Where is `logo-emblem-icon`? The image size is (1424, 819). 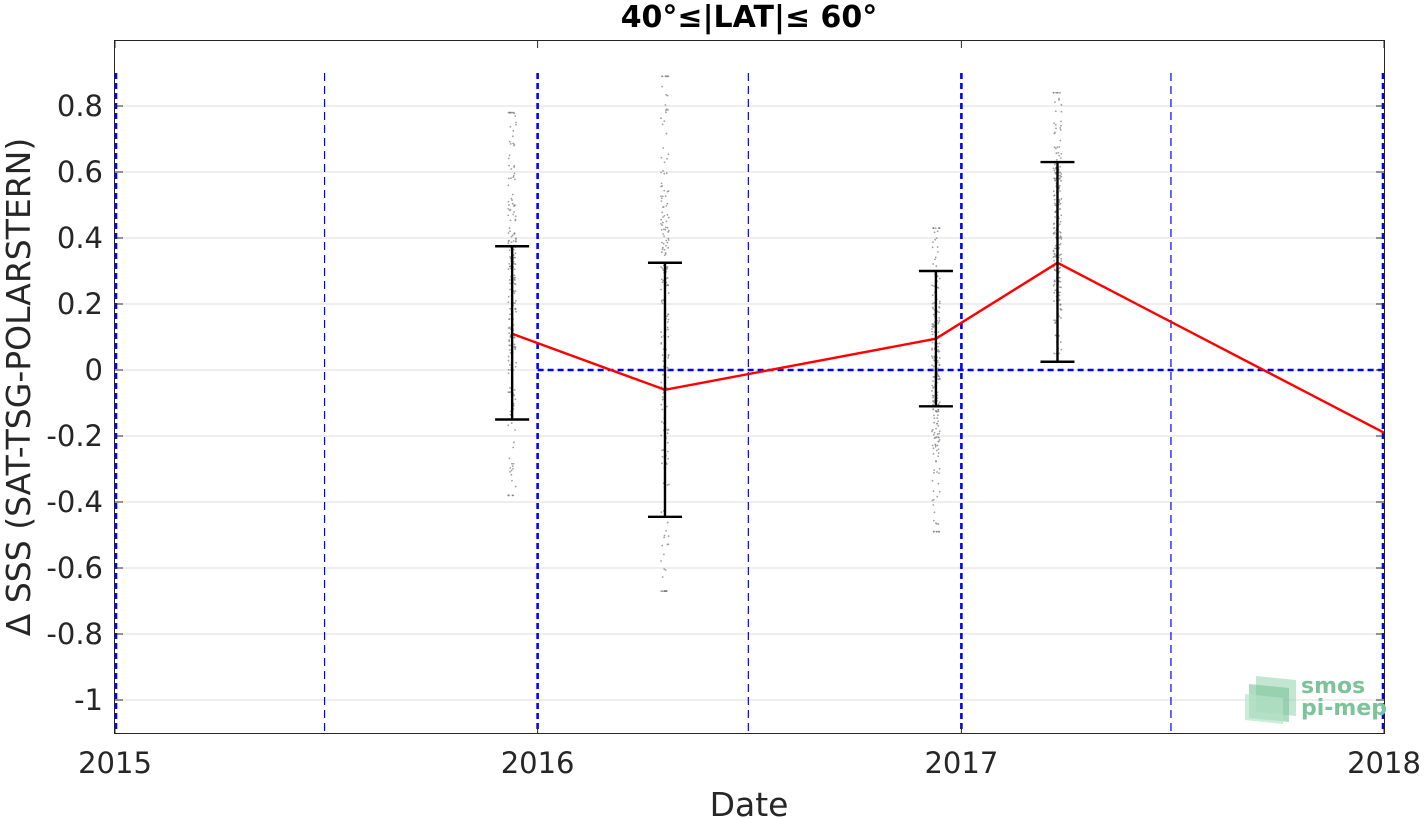 logo-emblem-icon is located at coordinates (1270, 700).